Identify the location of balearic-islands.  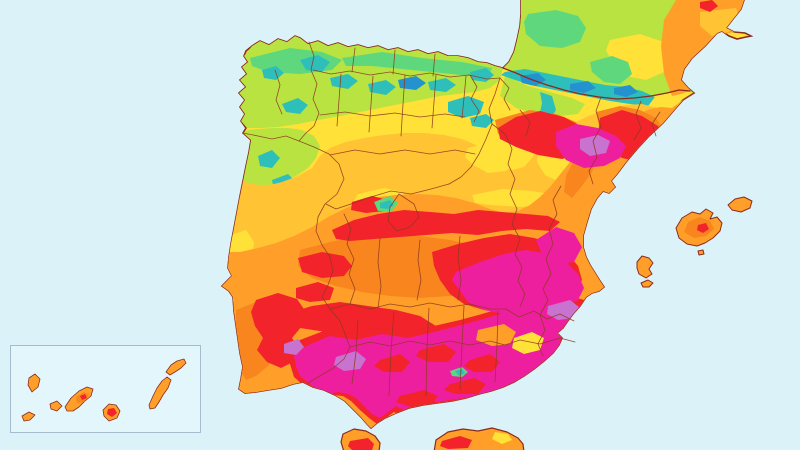
(694, 242).